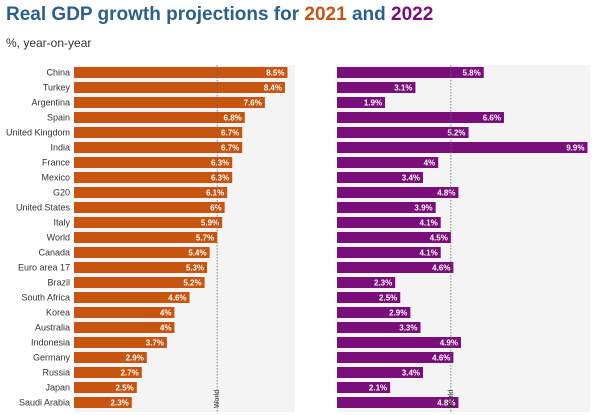  I want to click on category-label: Korea, so click(58, 313).